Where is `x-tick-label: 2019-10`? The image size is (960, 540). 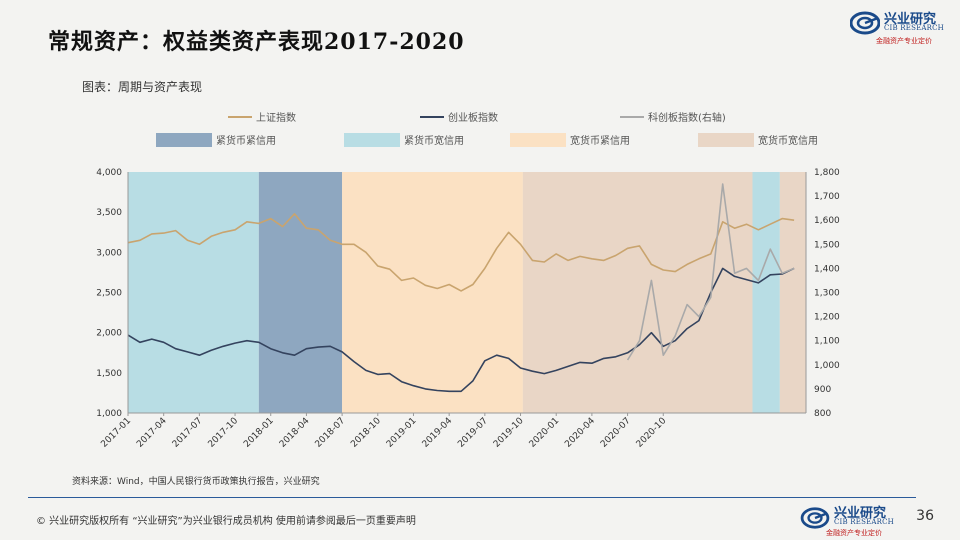
x-tick-label: 2019-10 is located at coordinates (509, 433).